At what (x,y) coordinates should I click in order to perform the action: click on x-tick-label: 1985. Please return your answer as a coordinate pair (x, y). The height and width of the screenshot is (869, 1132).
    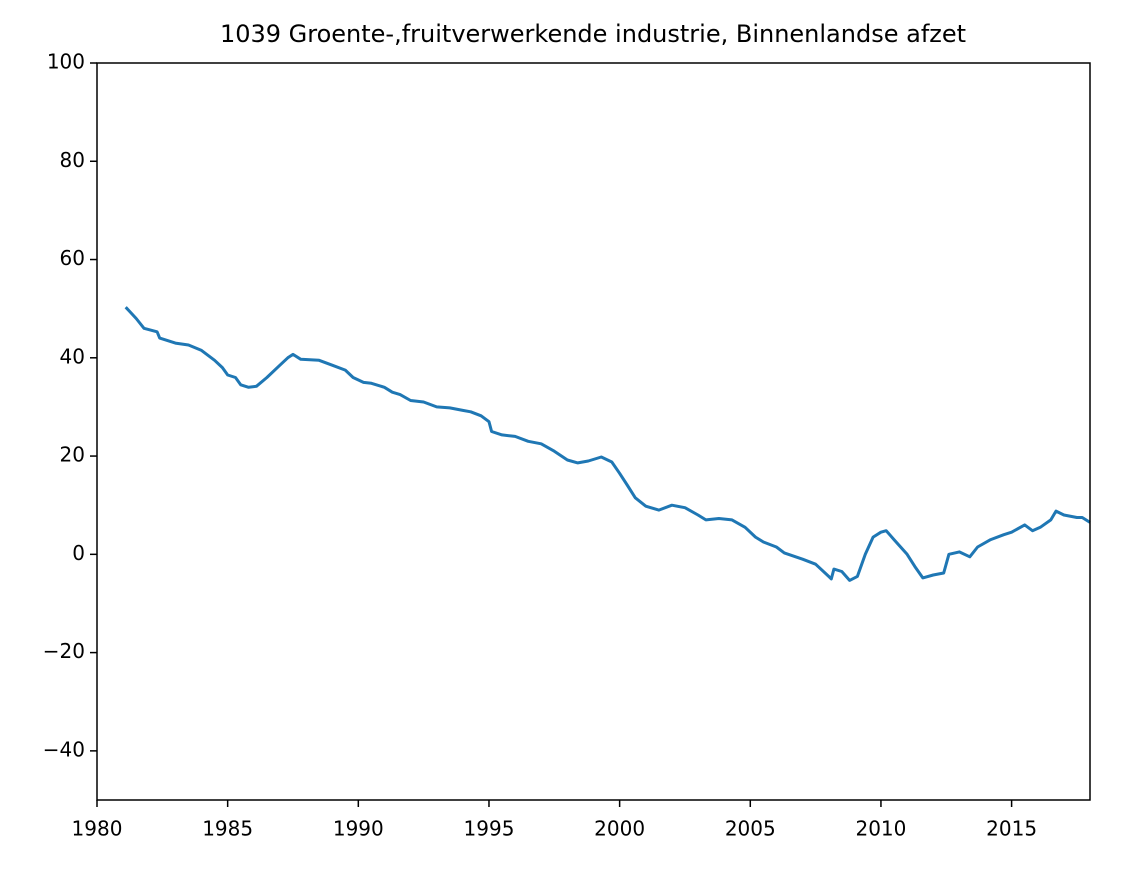
    Looking at the image, I should click on (227, 829).